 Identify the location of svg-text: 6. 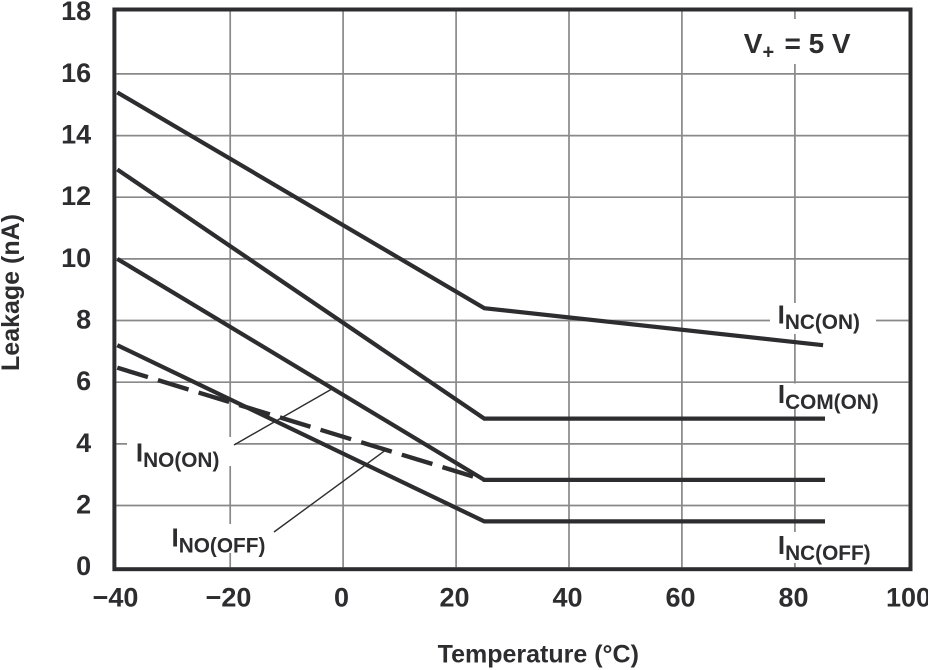
(83, 381).